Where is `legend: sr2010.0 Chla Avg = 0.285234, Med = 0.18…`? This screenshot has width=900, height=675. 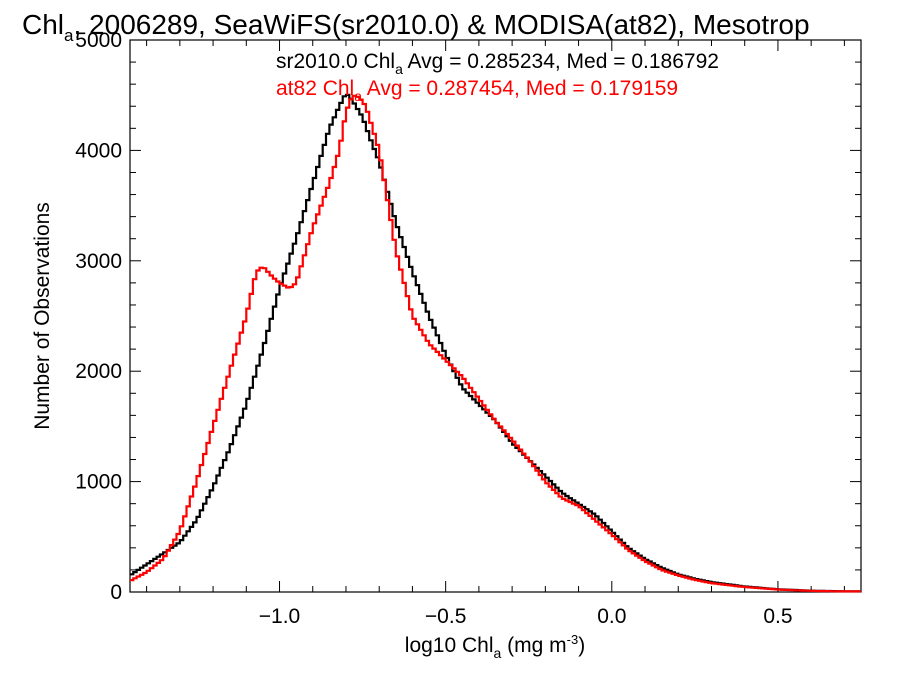 legend: sr2010.0 Chla Avg = 0.285234, Med = 0.18… is located at coordinates (497, 77).